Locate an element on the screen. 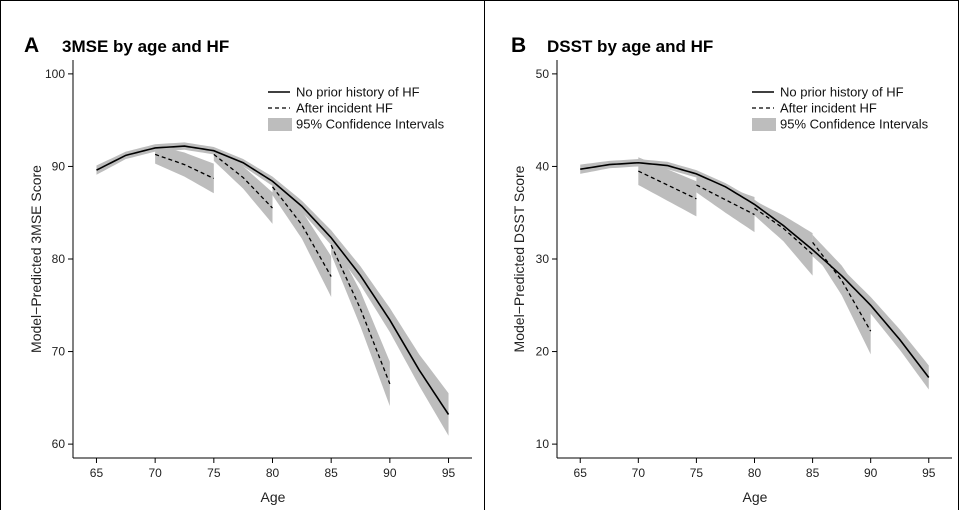 Image resolution: width=959 pixels, height=510 pixels. panel-b-y-tick-label: 30 is located at coordinates (543, 259).